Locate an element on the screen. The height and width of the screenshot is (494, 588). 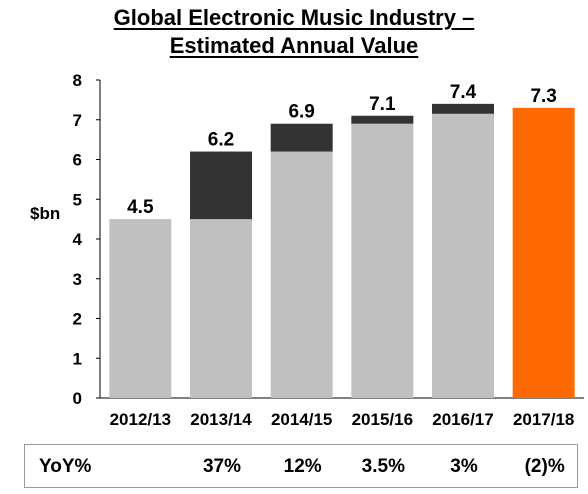
yoy-value: (2)% is located at coordinates (544, 466).